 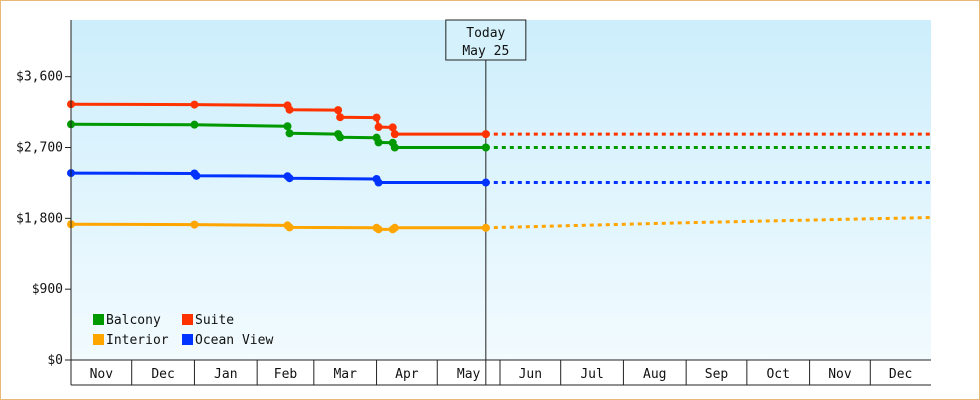 I want to click on legend-swatch-ocean-view, so click(x=187, y=339).